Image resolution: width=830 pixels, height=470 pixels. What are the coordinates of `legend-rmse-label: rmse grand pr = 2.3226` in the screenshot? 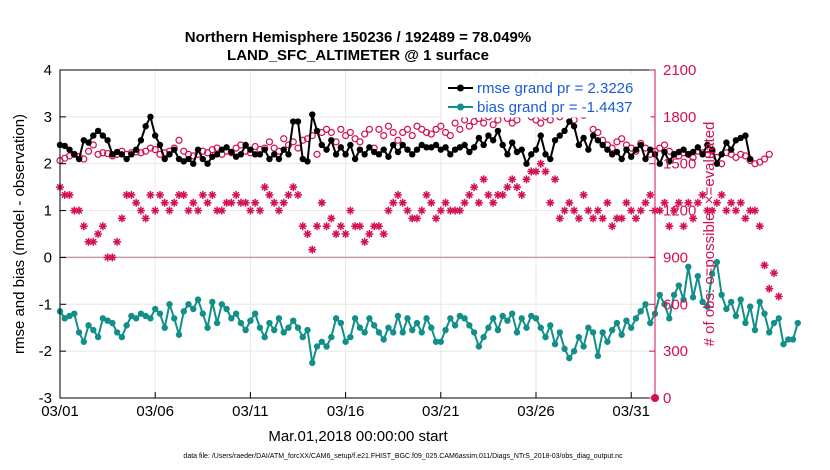 It's located at (555, 88).